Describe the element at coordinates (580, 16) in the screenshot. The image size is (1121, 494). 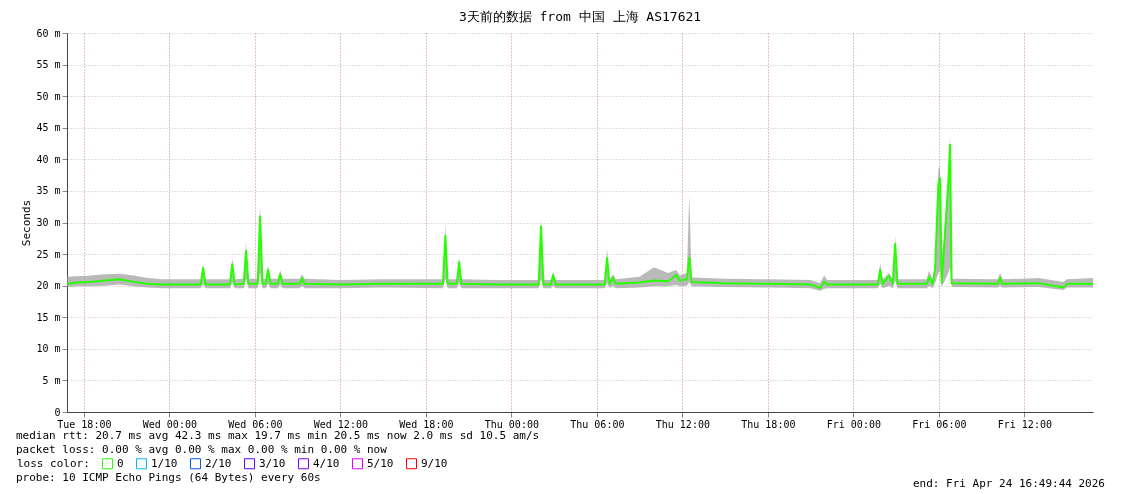
I see `chart-title: 3天前的数据 from 中国 上海 AS17621` at that location.